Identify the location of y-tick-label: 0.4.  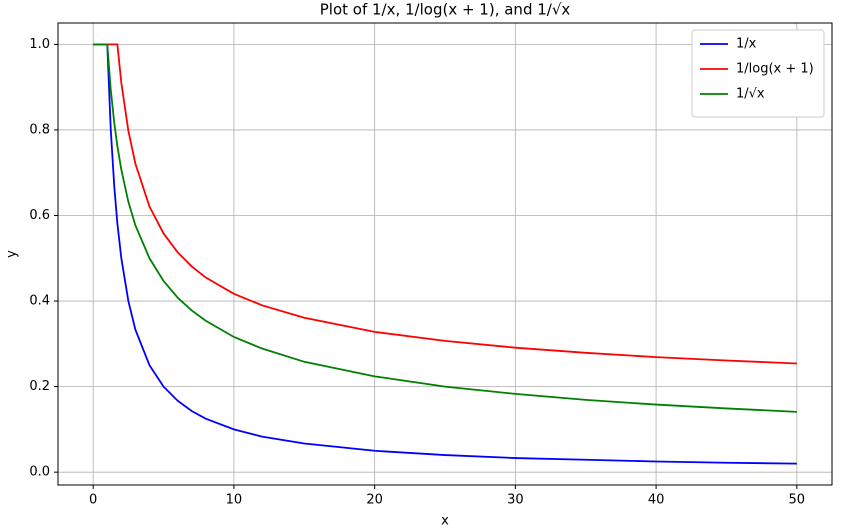
(39, 301).